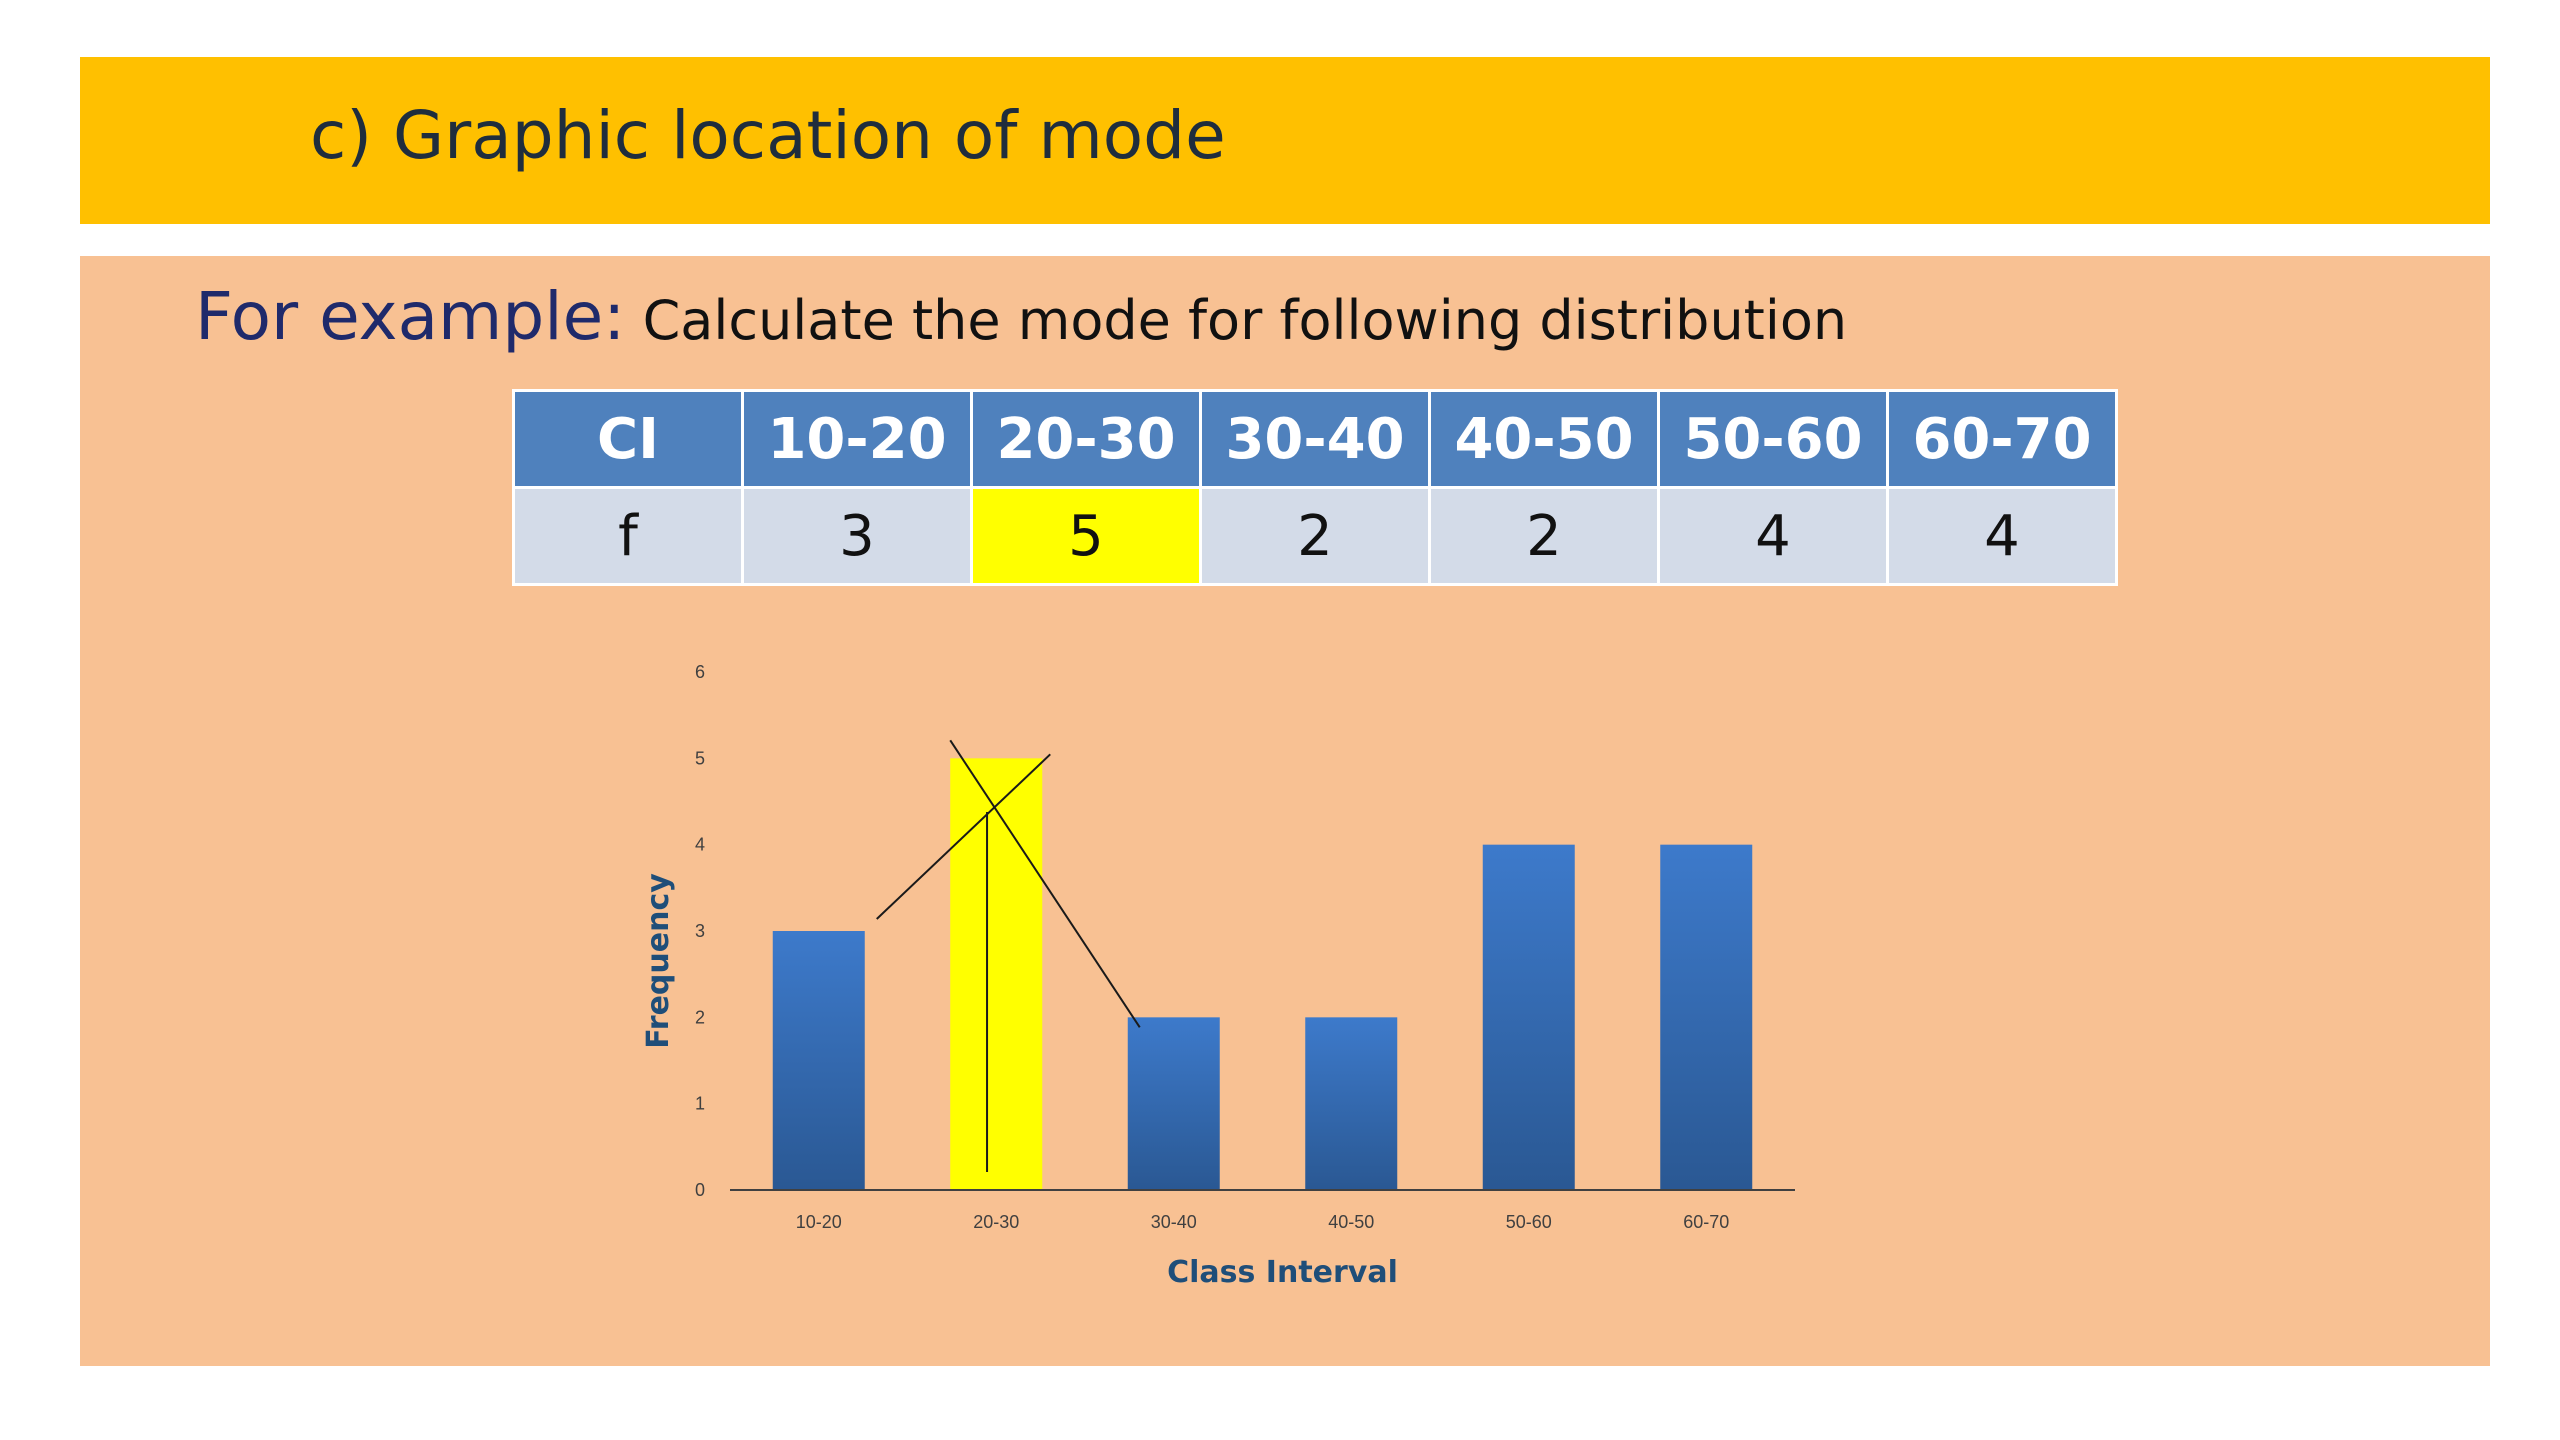 This screenshot has width=2560, height=1440. I want to click on row-label: f, so click(628, 536).